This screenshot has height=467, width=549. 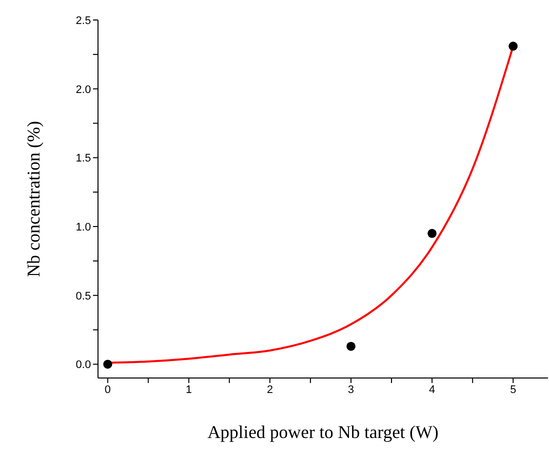 What do you see at coordinates (189, 390) in the screenshot?
I see `x-tick-label: 1` at bounding box center [189, 390].